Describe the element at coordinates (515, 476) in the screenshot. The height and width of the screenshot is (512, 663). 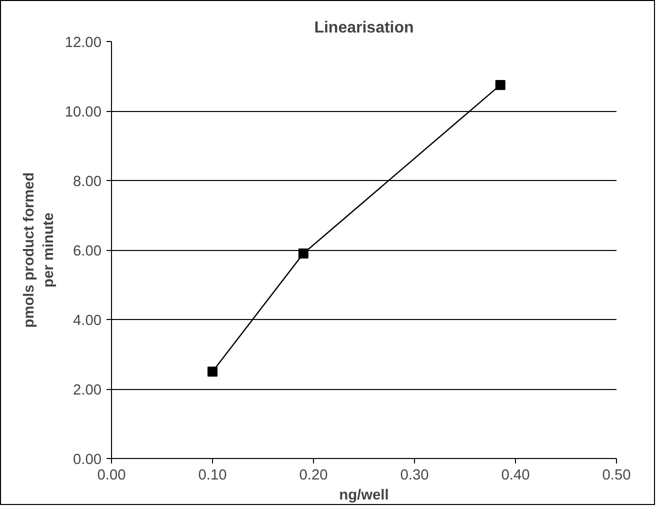
I see `x-tick-label: 0.40` at that location.